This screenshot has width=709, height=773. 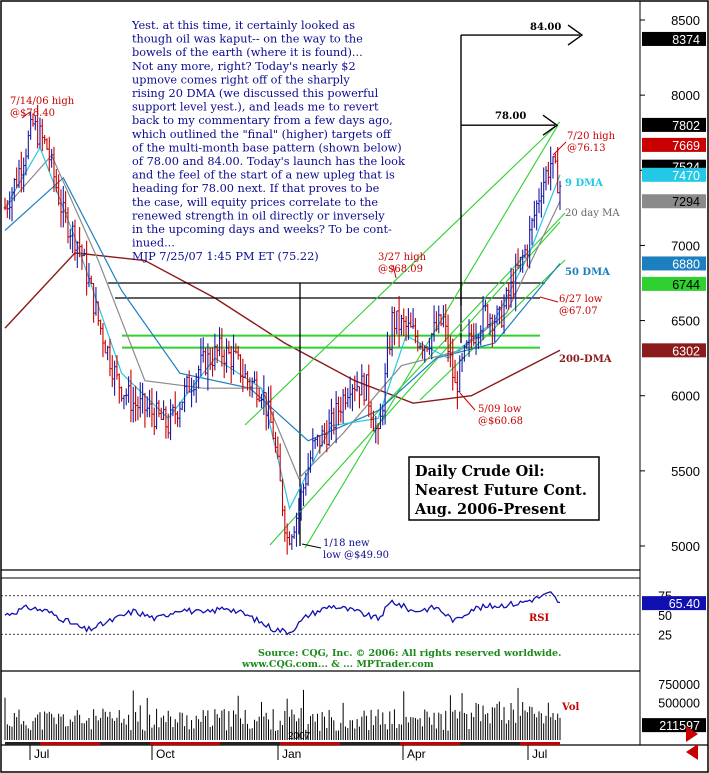 I want to click on time-axis-group: Jul Oct Jan Apr Jul 2007, so click(x=351, y=743).